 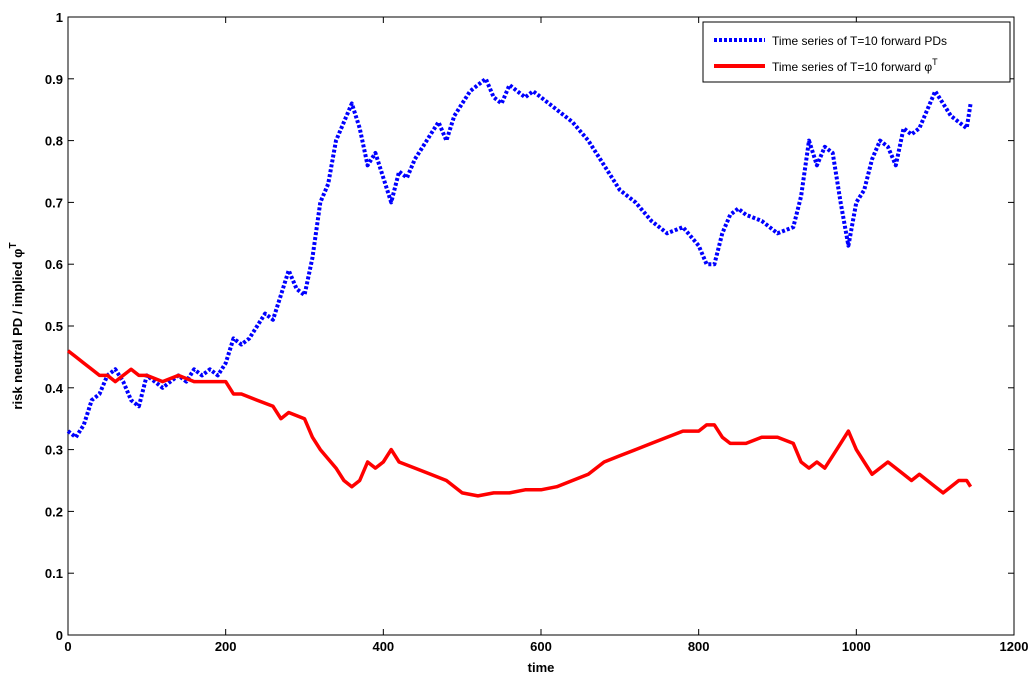 I want to click on y-tick-label: 0.1, so click(x=54, y=573).